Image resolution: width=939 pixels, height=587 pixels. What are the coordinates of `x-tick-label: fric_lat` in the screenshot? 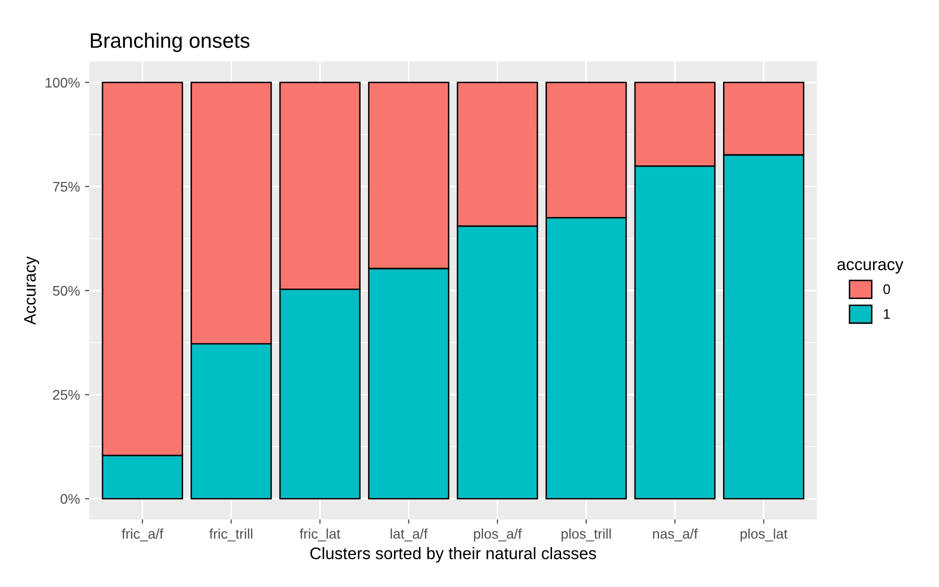 It's located at (320, 535).